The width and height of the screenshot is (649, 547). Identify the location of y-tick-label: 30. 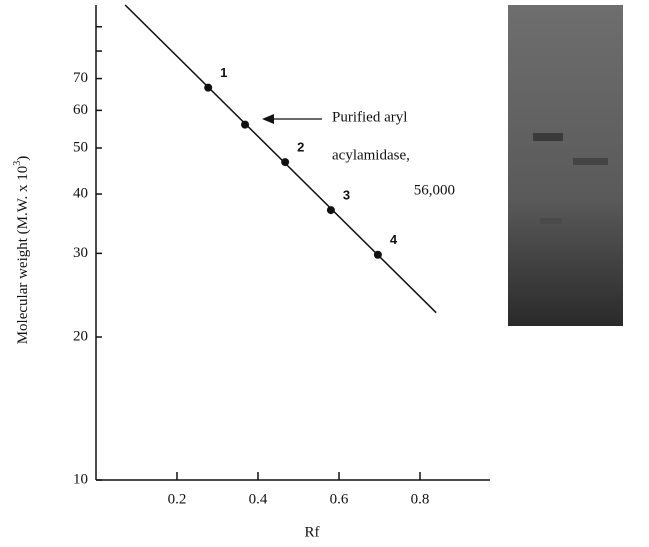
(80, 253).